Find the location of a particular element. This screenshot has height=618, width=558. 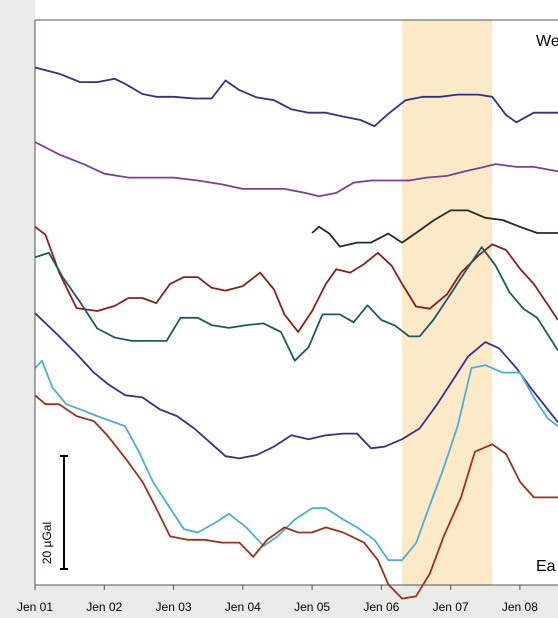

x-tick-label: Jen 01 is located at coordinates (35, 607).